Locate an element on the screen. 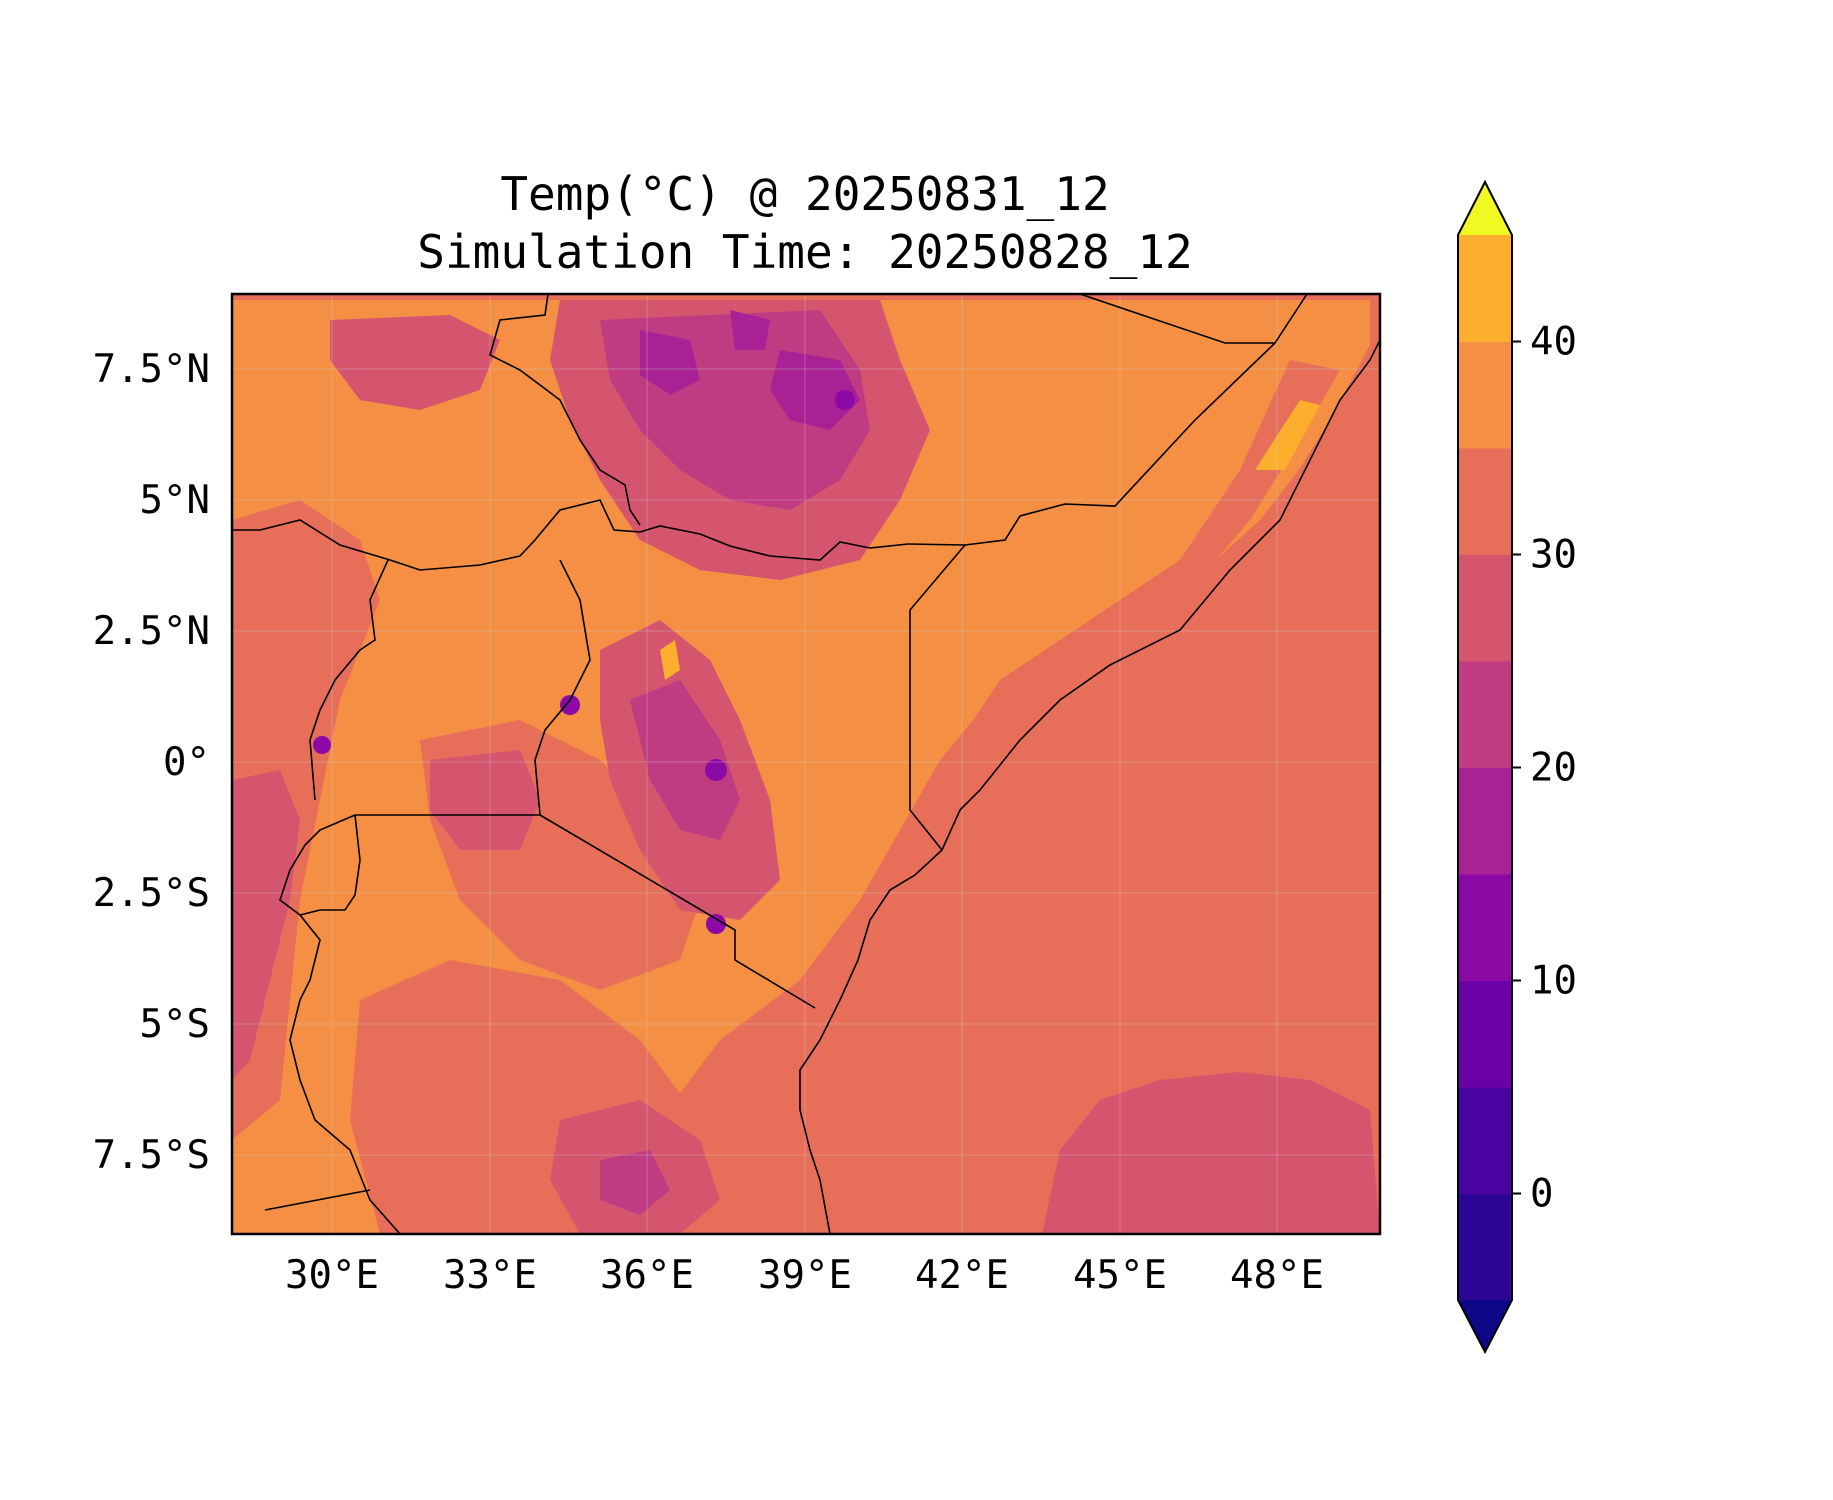 The height and width of the screenshot is (1500, 1833). x-tick-30e: 30°E is located at coordinates (332, 1275).